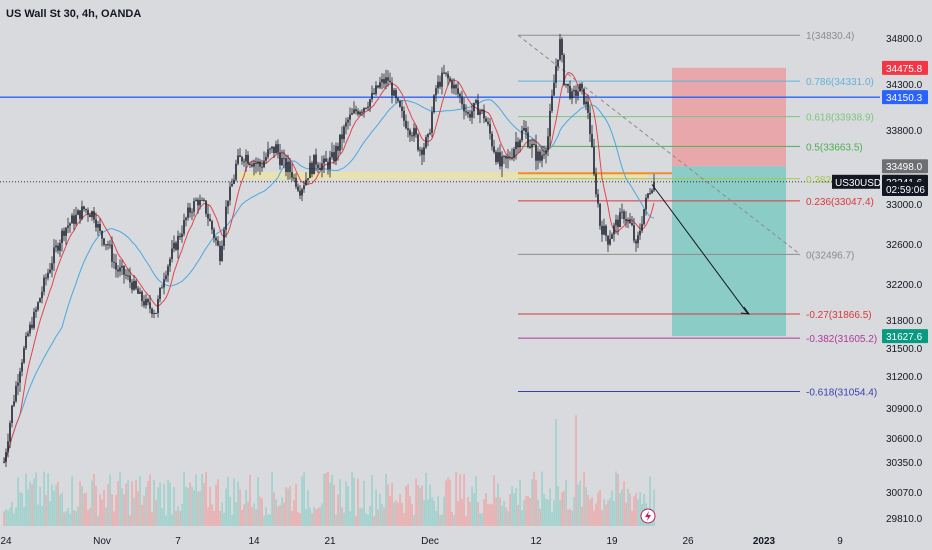 The image size is (932, 550). I want to click on take-profit-zone, so click(729, 251).